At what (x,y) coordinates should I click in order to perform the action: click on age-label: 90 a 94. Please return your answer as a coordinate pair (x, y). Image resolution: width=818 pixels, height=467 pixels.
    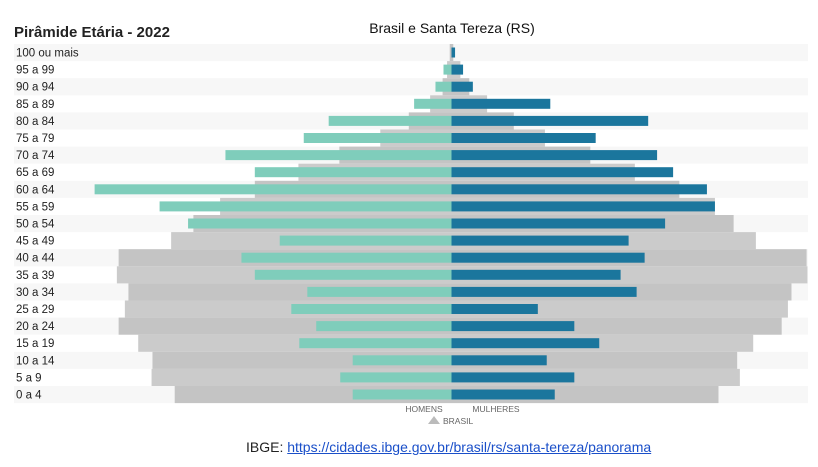
    Looking at the image, I should click on (35, 88).